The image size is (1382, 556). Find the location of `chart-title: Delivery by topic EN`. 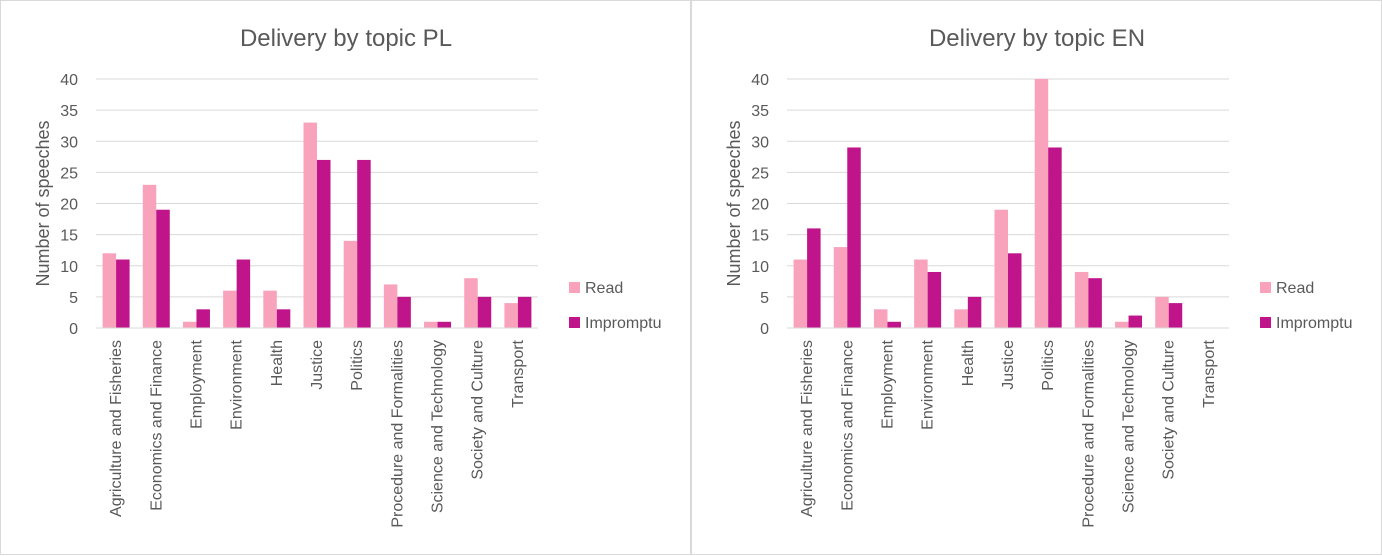

chart-title: Delivery by topic EN is located at coordinates (1037, 38).